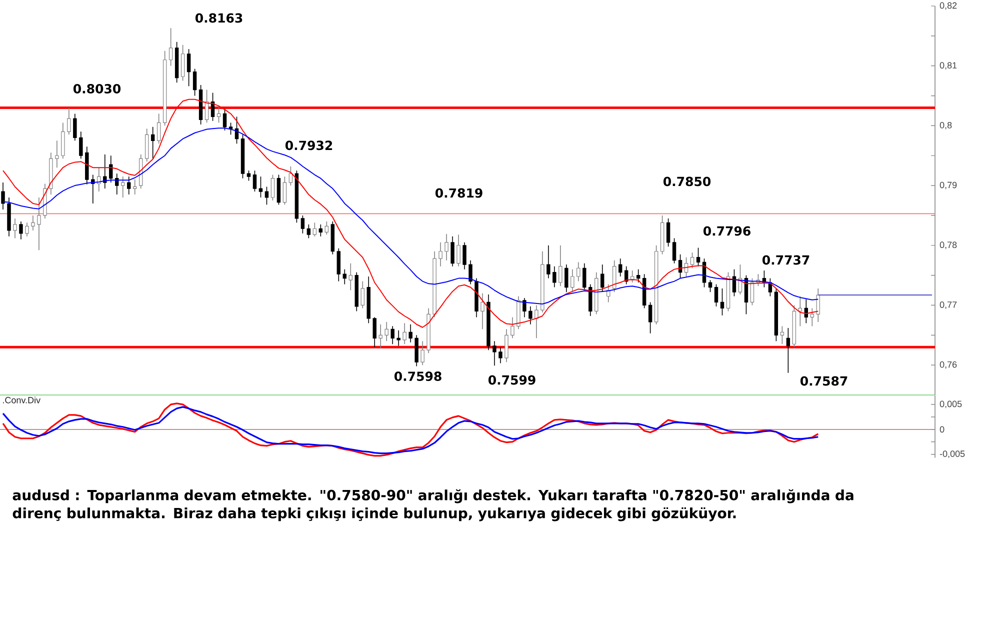  I want to click on y-tick-label: 0,77, so click(948, 305).